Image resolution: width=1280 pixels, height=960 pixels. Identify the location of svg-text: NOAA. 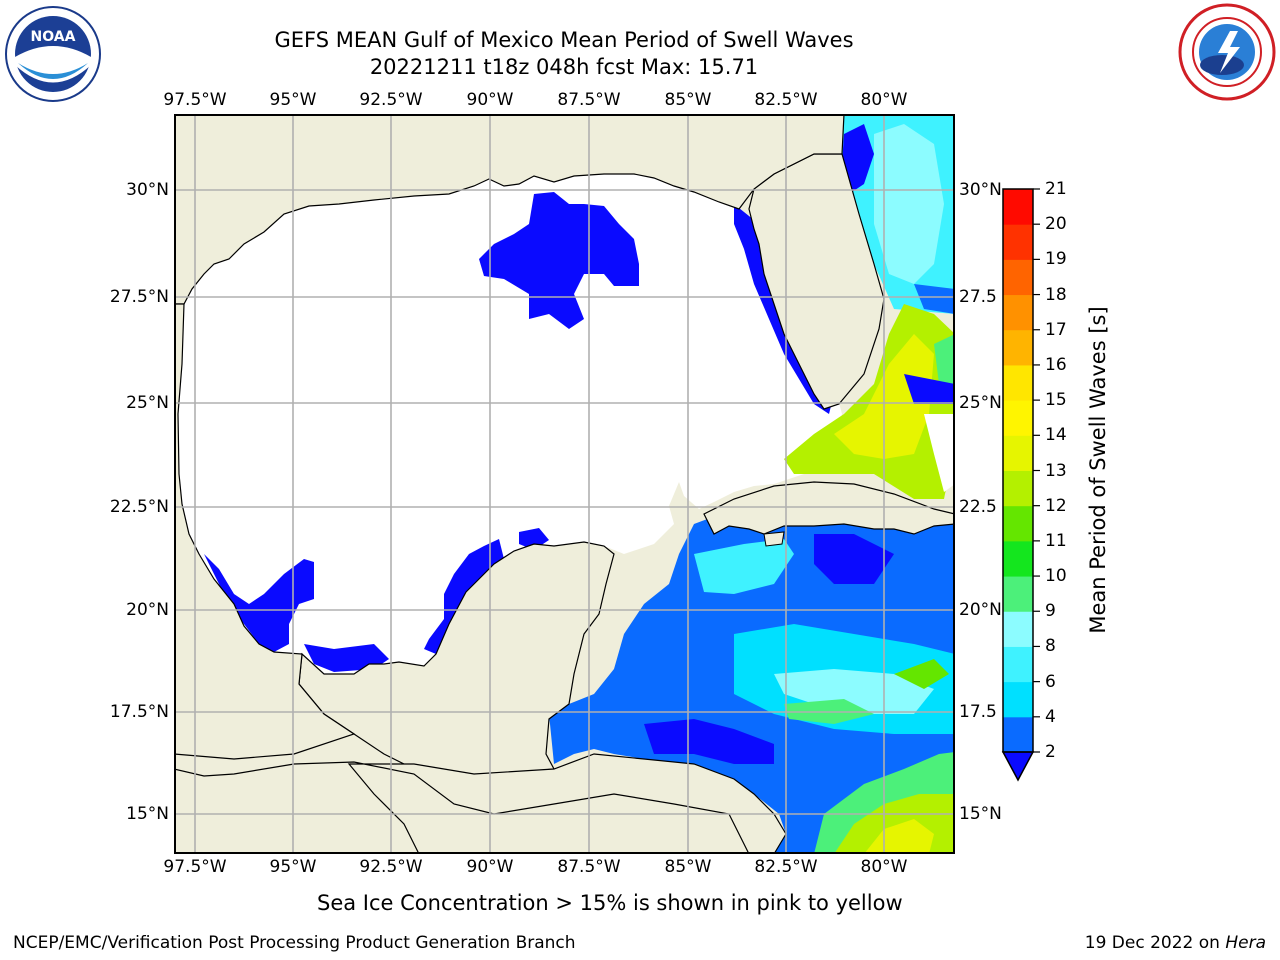
(53, 37).